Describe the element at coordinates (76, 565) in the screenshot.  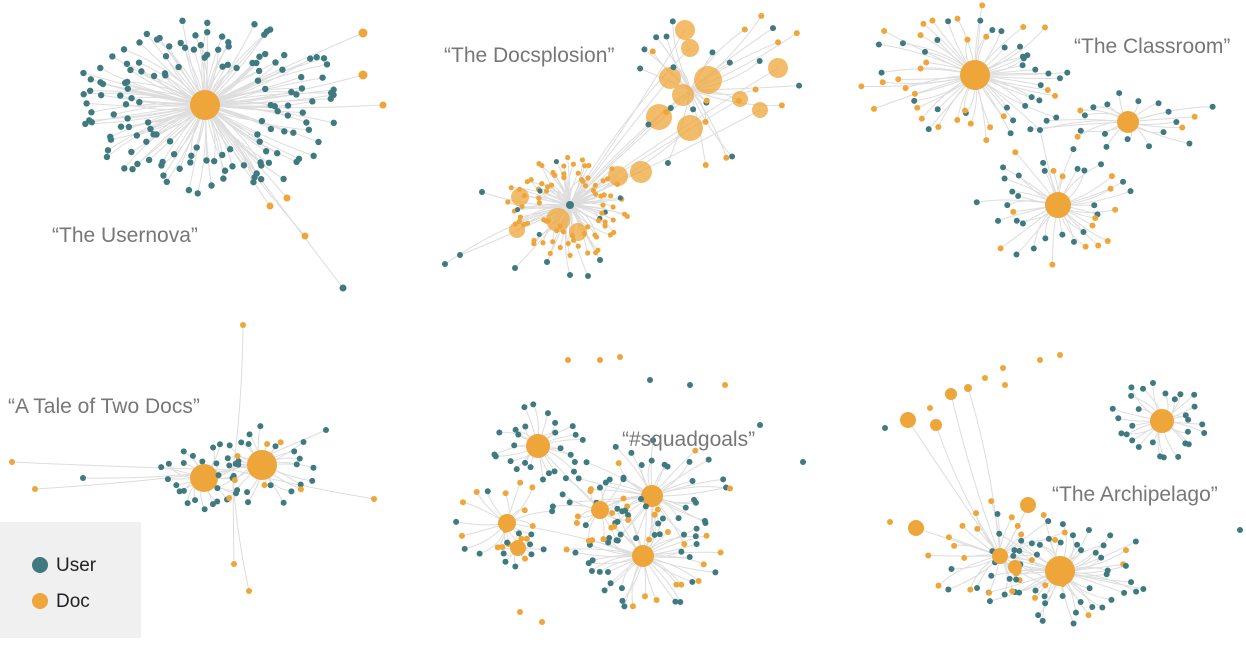
I see `legend-label: User` at that location.